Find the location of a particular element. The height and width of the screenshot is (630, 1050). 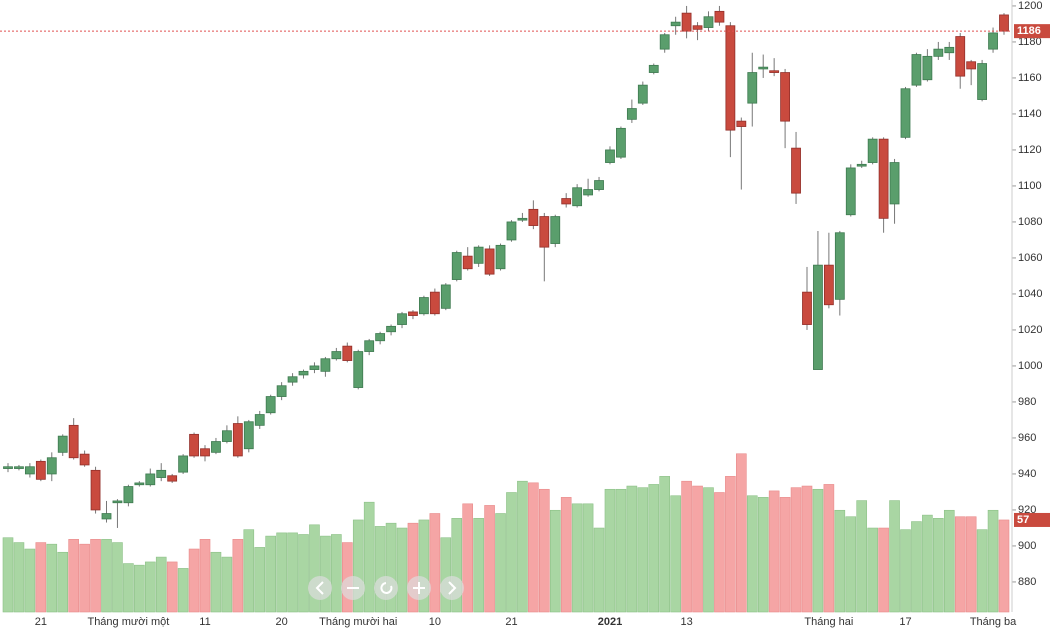

x-tick-label: 11 is located at coordinates (204, 622).